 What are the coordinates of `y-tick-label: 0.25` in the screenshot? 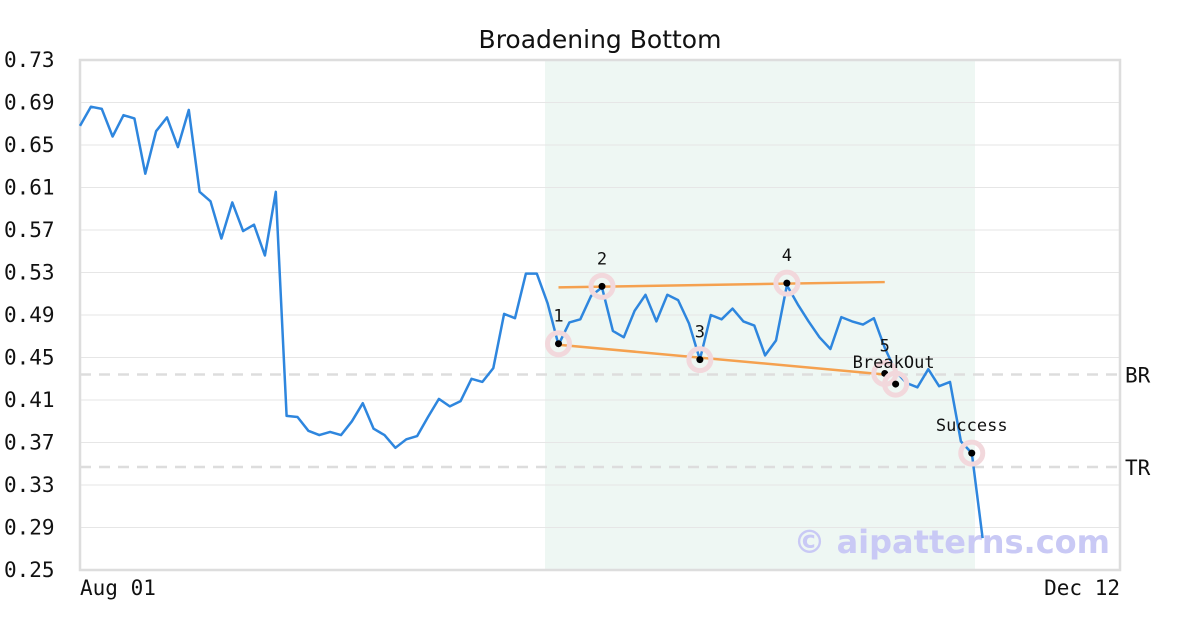 It's located at (29, 570).